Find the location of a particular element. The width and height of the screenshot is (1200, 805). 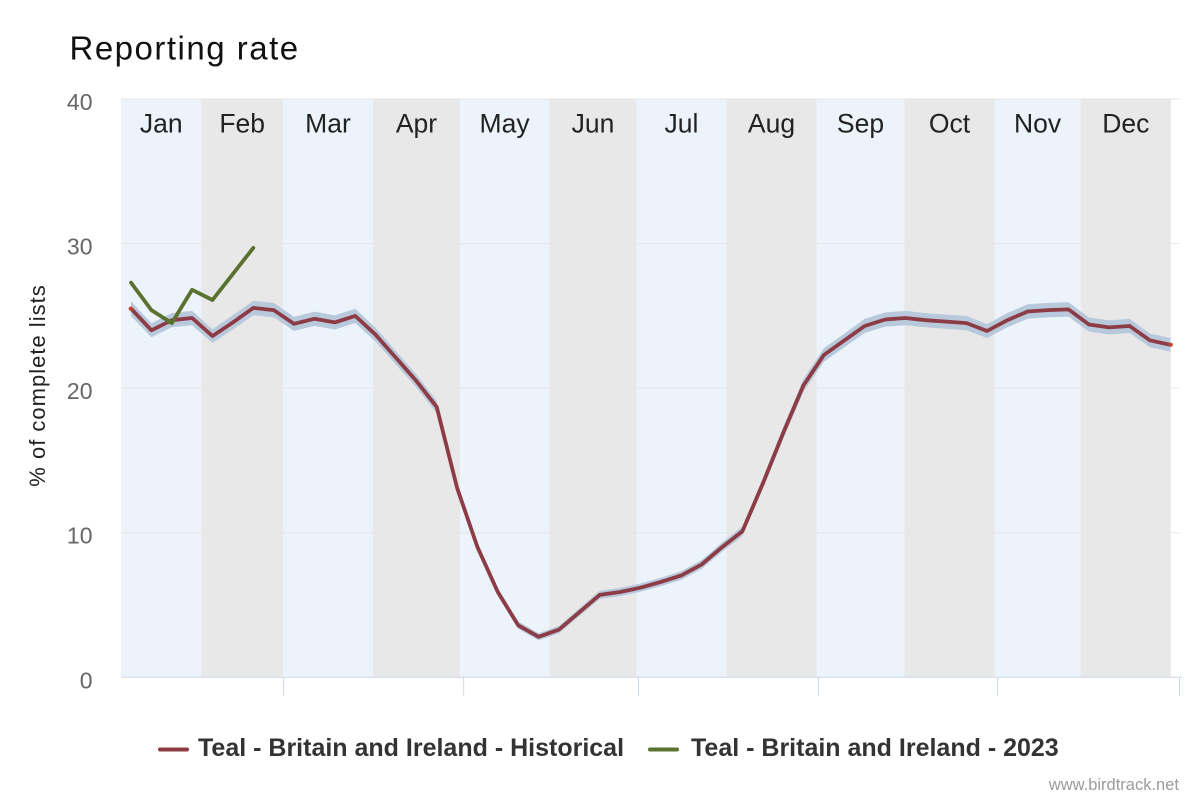

svg-text: May is located at coordinates (505, 124).